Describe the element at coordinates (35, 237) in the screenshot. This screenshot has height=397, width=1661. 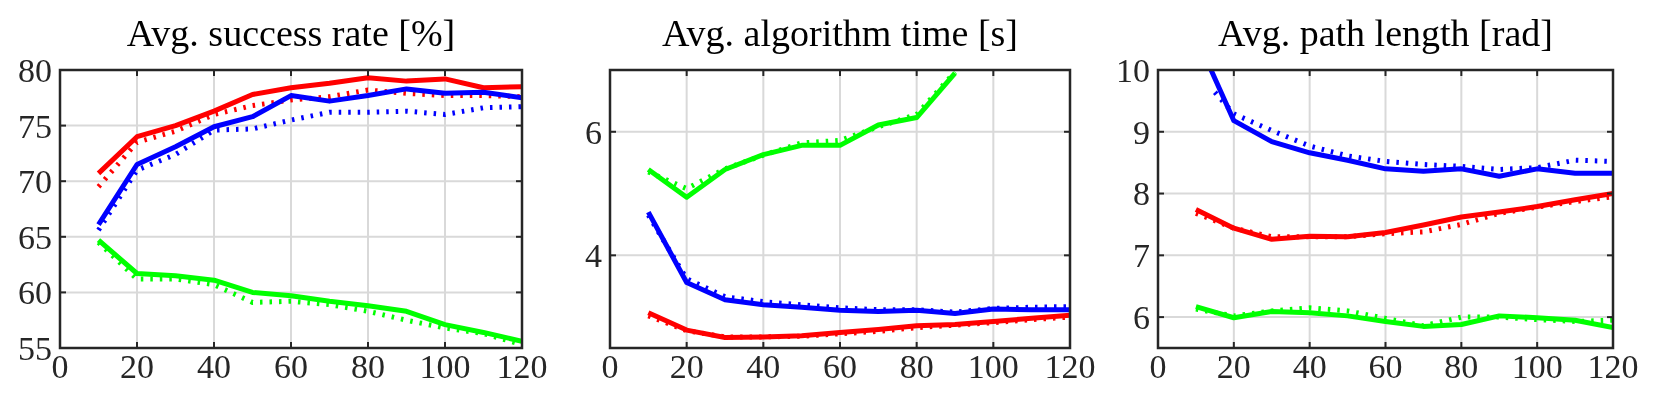
I see `y-tick-label: 65` at that location.